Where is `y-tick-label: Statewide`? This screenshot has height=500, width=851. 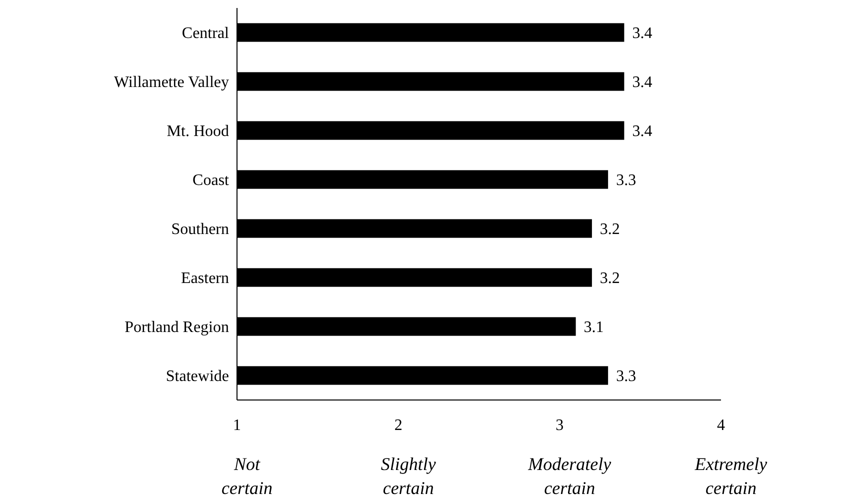 y-tick-label: Statewide is located at coordinates (197, 377).